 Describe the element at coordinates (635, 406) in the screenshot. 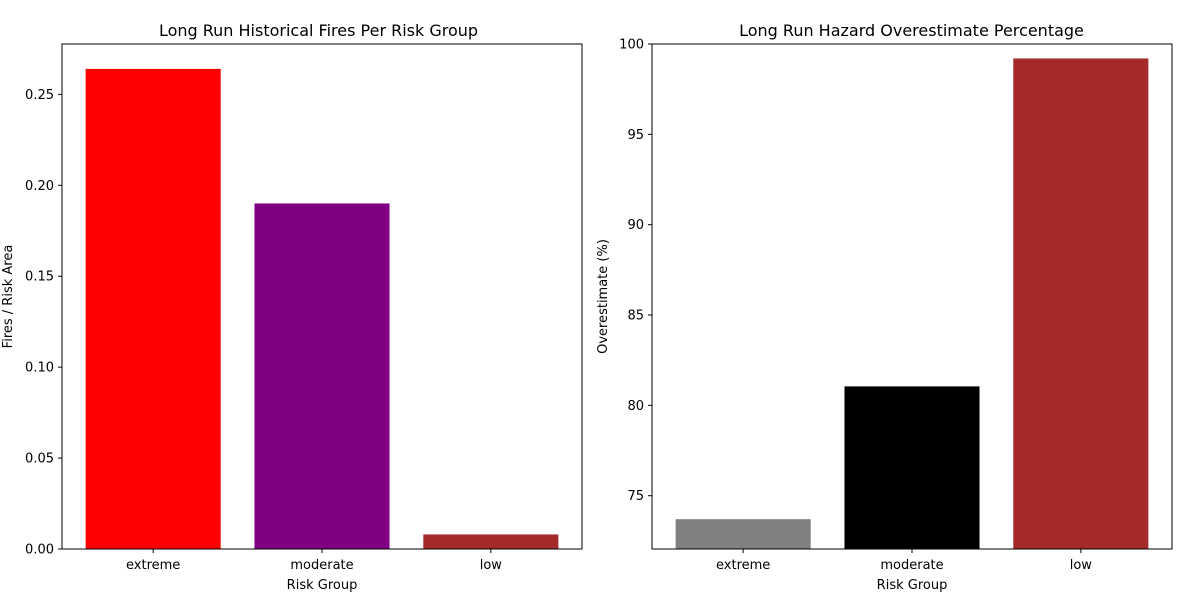

I see `y-tick-label: 80` at that location.